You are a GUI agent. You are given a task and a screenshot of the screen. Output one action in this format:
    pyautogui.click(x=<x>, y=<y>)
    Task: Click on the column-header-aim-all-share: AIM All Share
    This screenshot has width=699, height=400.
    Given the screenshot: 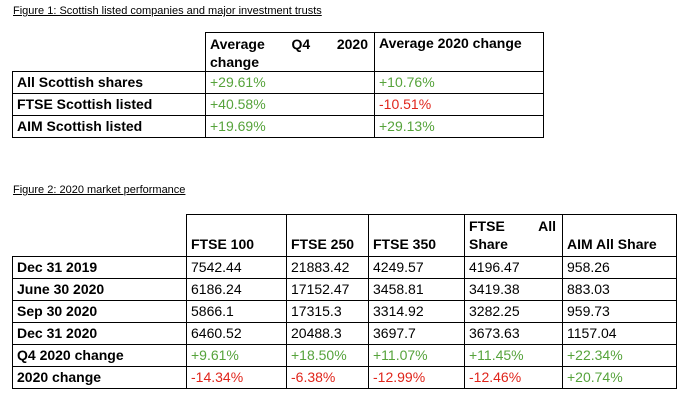 What is the action you would take?
    pyautogui.click(x=619, y=235)
    